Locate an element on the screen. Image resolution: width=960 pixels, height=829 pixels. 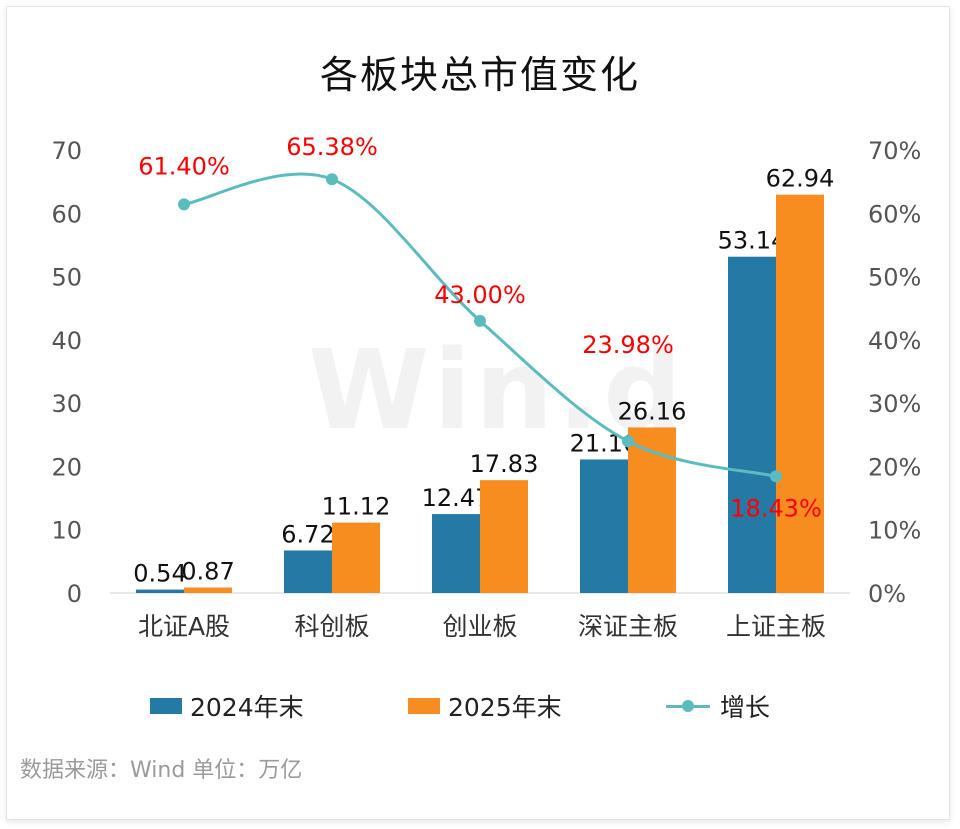
y-left-tick-label: 50 is located at coordinates (66, 278).